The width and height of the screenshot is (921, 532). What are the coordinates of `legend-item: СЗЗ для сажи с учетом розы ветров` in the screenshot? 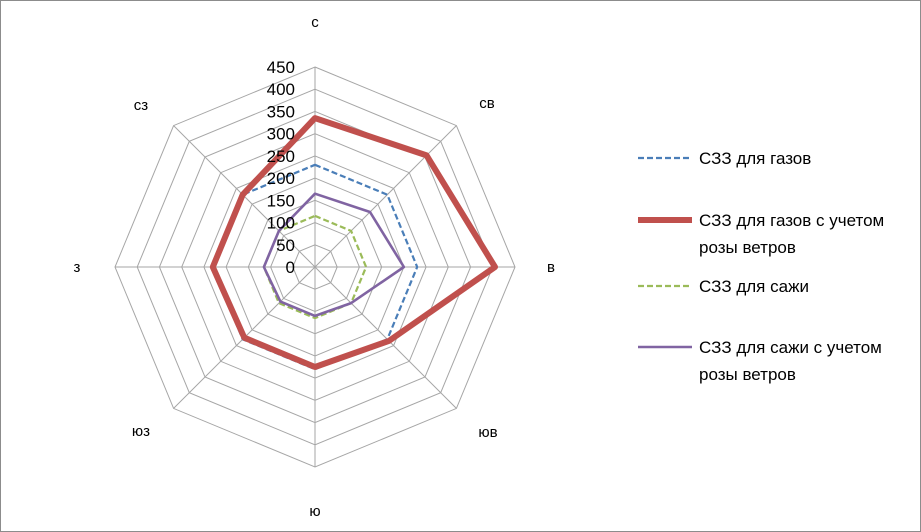 It's located at (760, 361).